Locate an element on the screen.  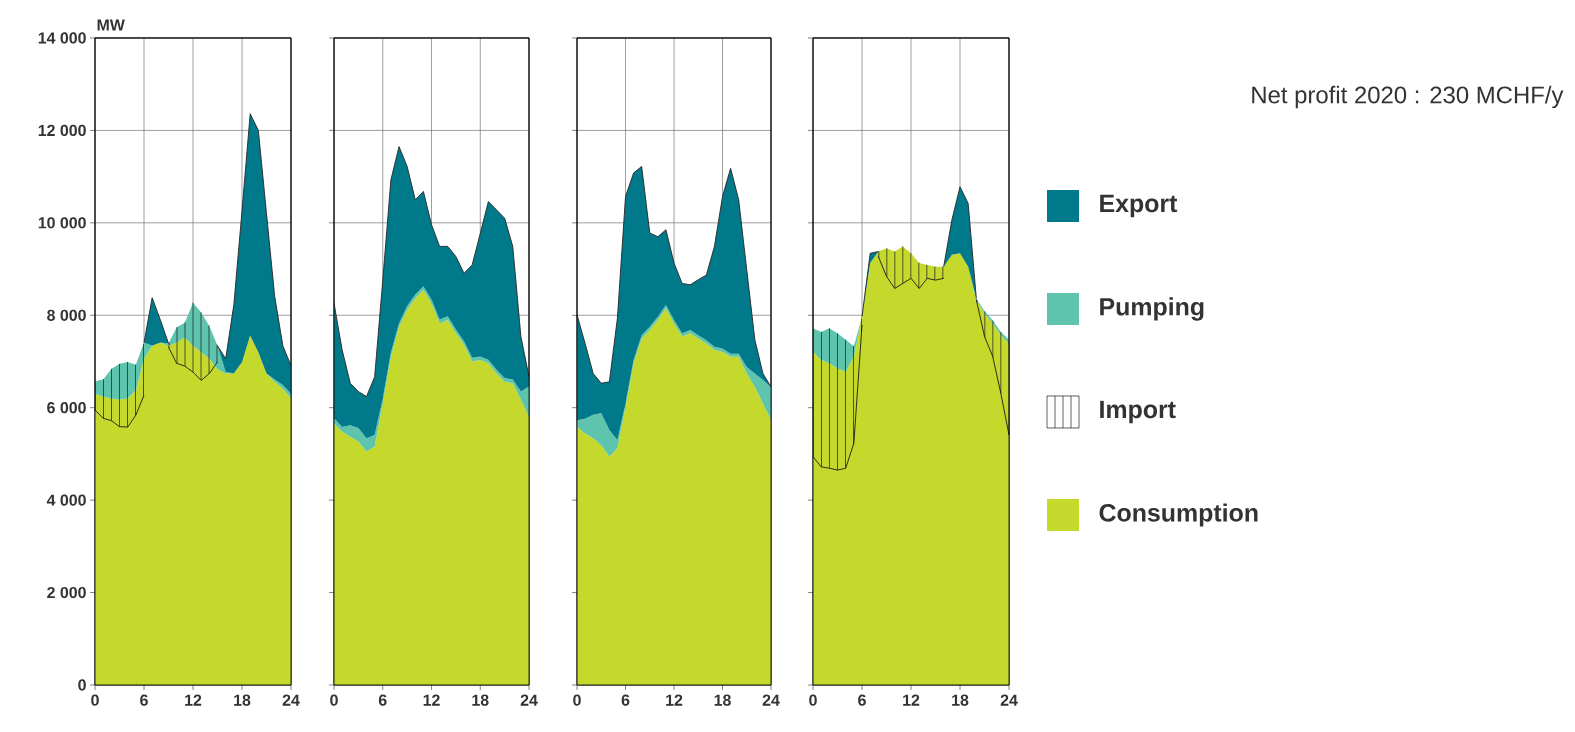
y-tick-label: 14 000 is located at coordinates (62, 38).